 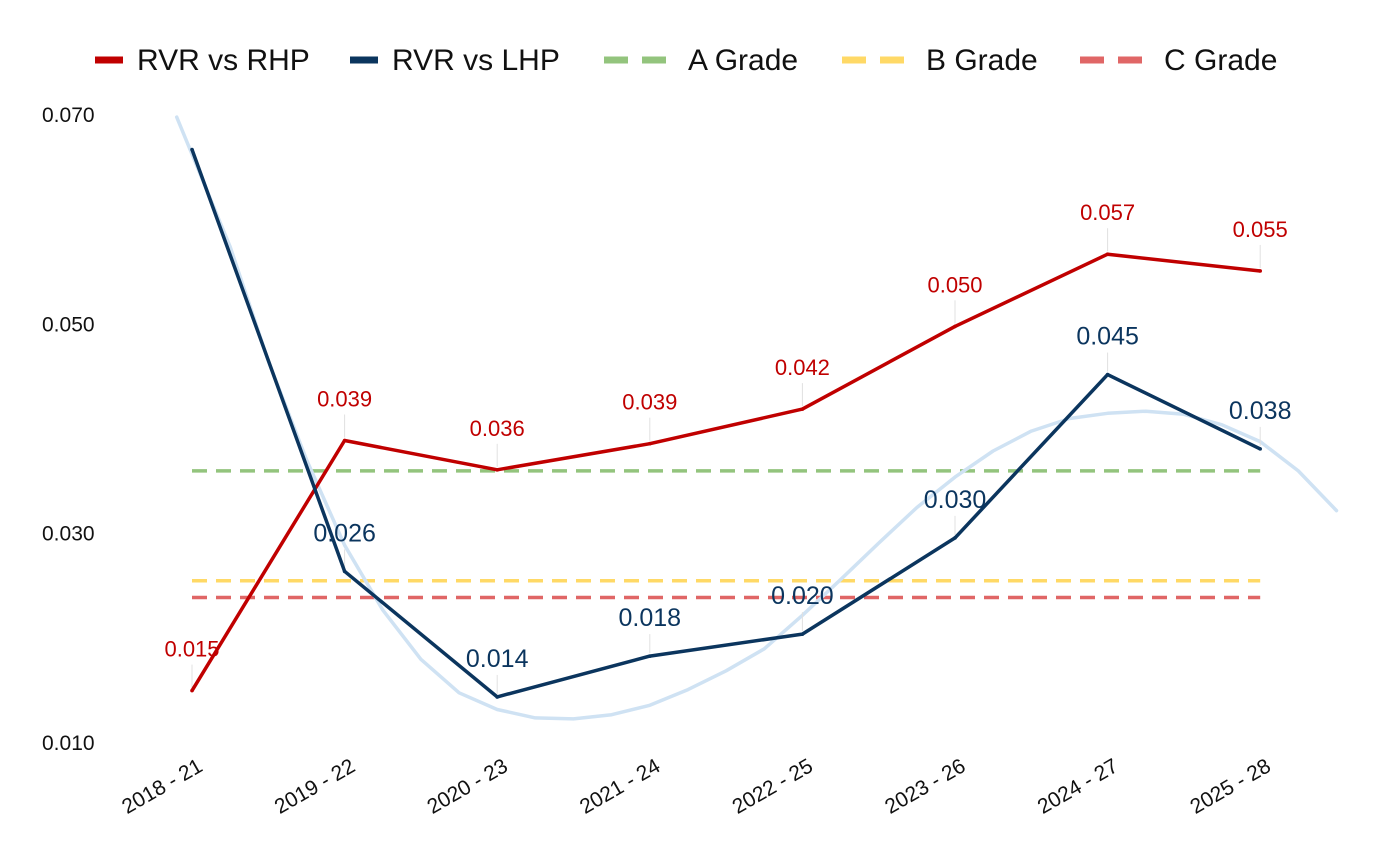 What do you see at coordinates (1260, 411) in the screenshot?
I see `data-label-rvr-vs-lhp: 0.038` at bounding box center [1260, 411].